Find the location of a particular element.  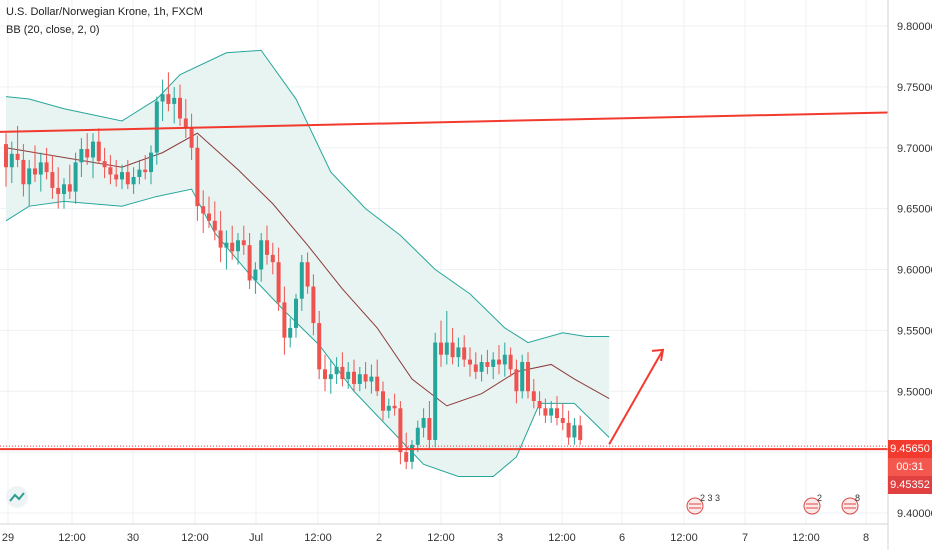

us-flag-icon: 2 is located at coordinates (812, 504).